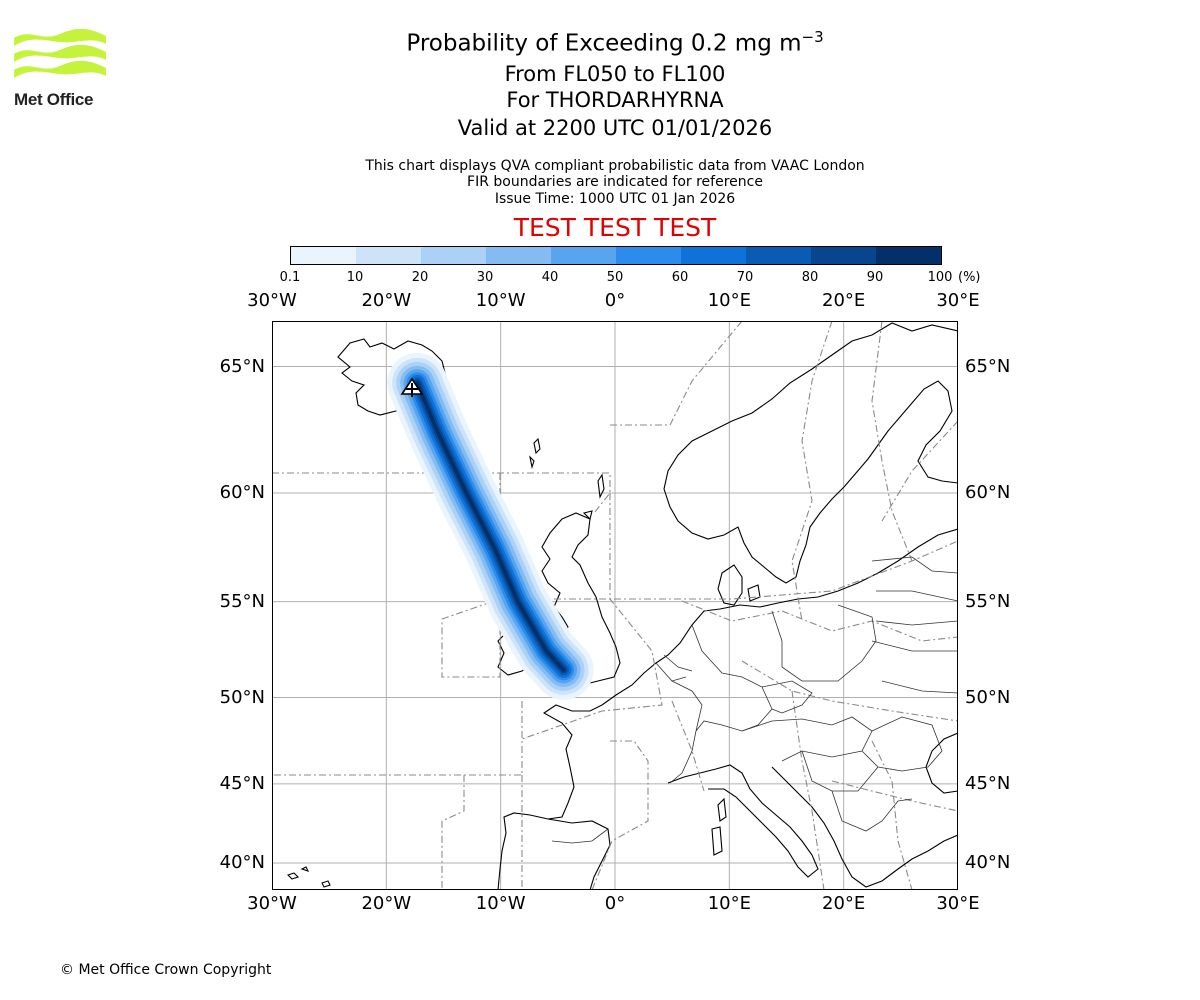  What do you see at coordinates (914, 667) in the screenshot?
I see `border-belarus-ukraine` at bounding box center [914, 667].